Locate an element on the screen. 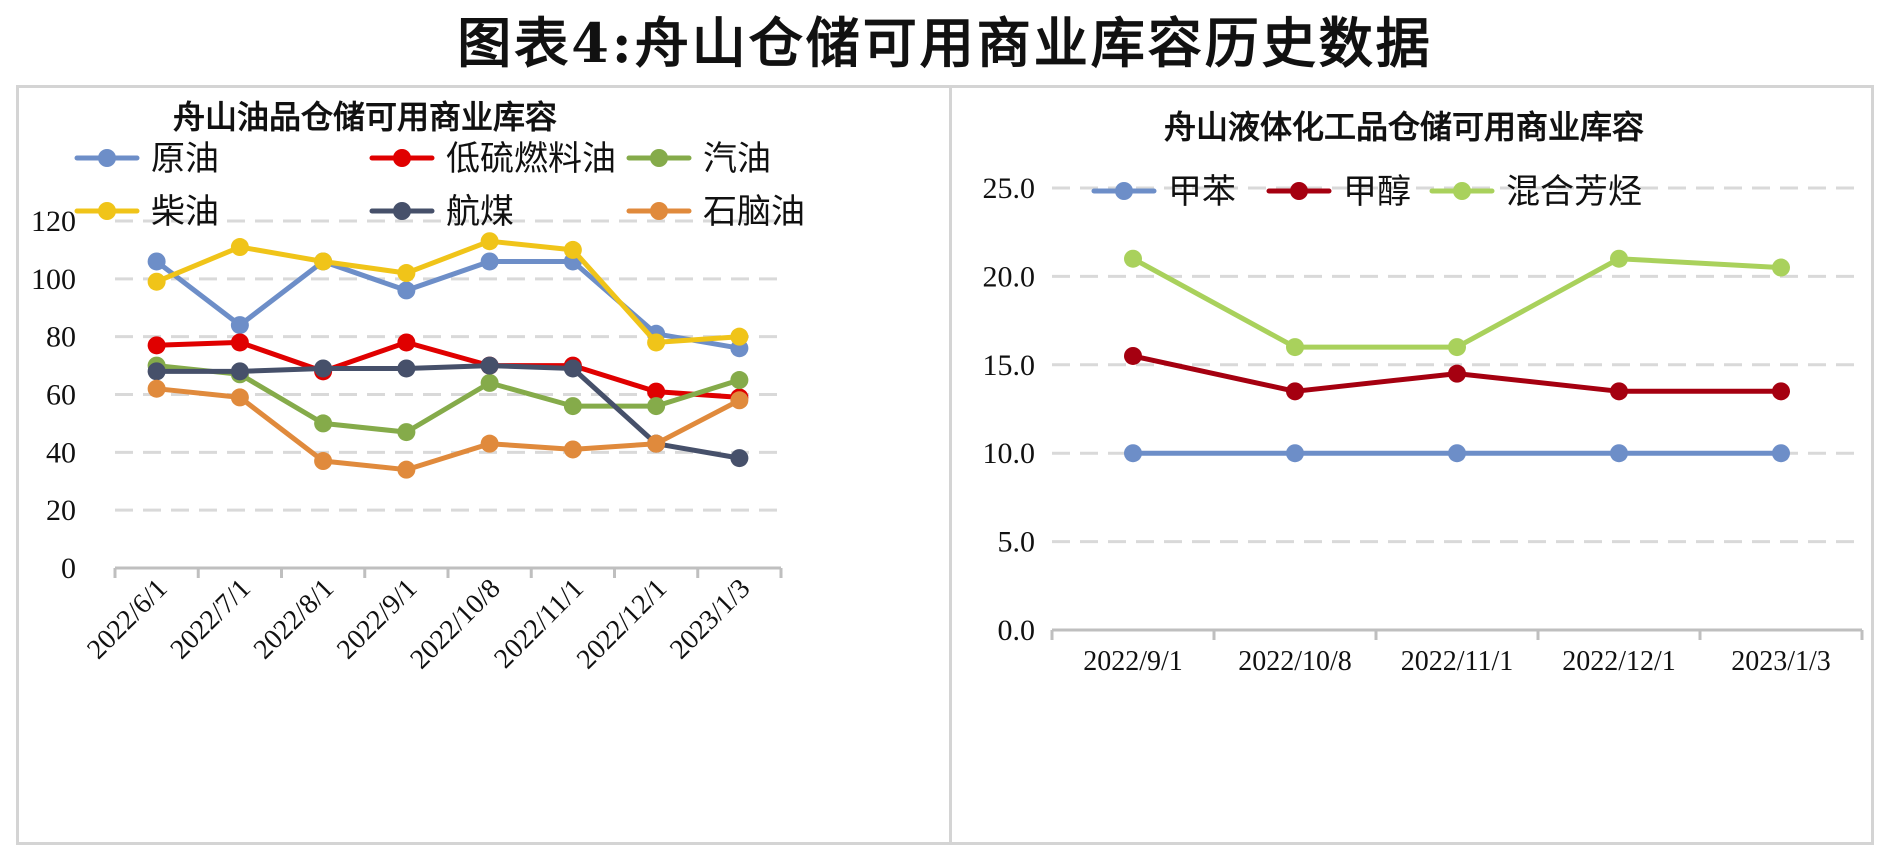 This screenshot has width=1890, height=854. y-tick-label: 5.0 is located at coordinates (1017, 542).